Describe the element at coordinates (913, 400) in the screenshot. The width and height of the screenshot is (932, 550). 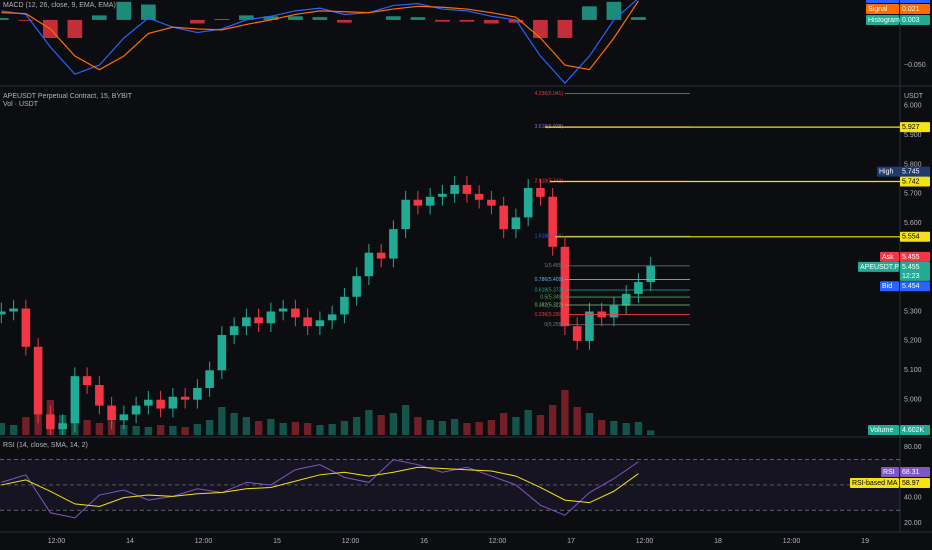
I see `y-tick-label: 5.000` at that location.